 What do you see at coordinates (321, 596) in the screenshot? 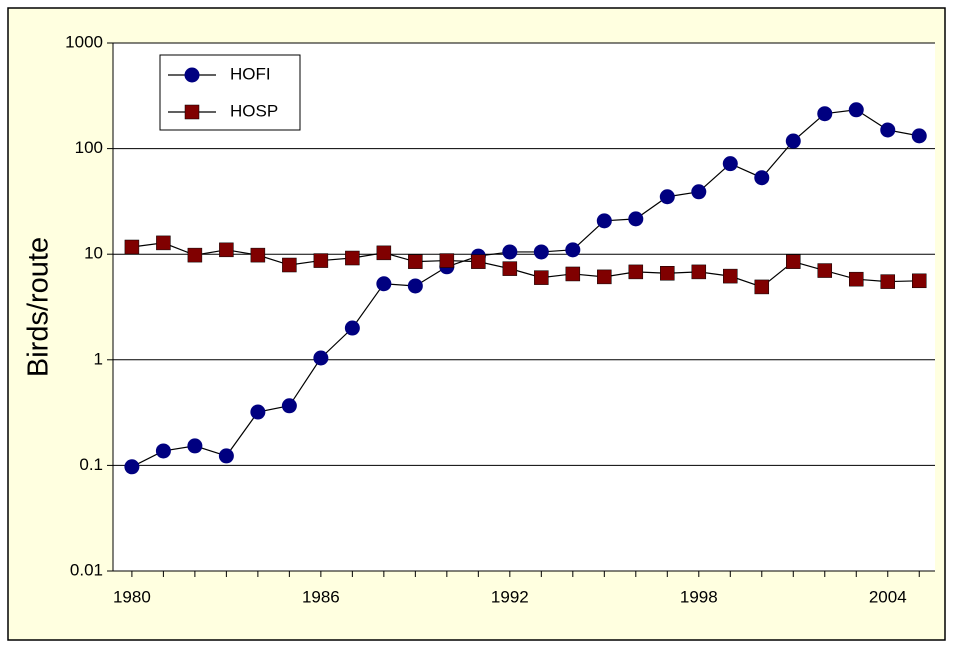
I see `x-tick-label: 1986` at bounding box center [321, 596].